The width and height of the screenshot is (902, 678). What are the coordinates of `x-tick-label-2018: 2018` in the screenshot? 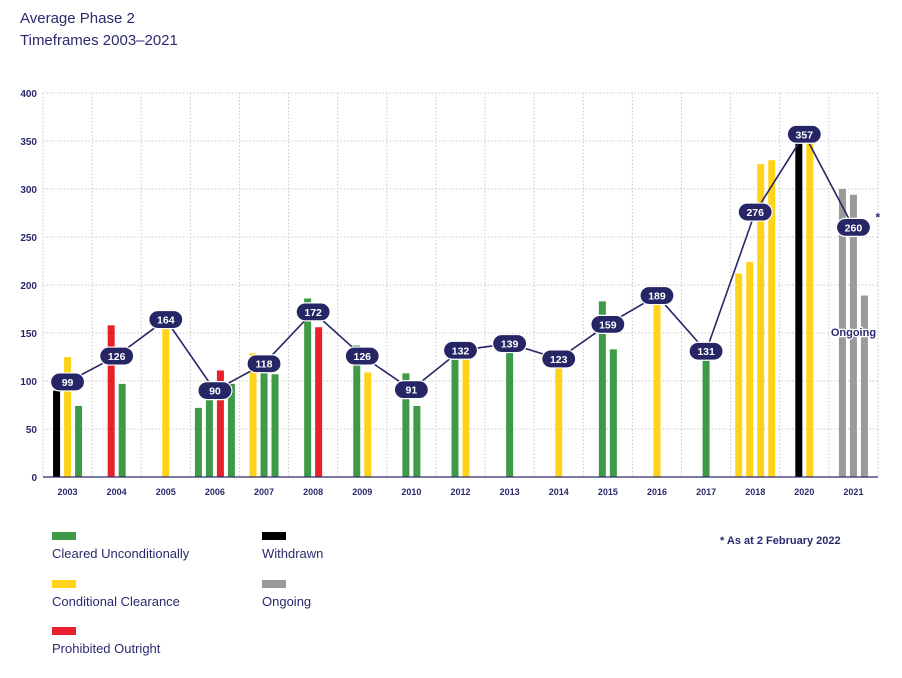 It's located at (755, 492).